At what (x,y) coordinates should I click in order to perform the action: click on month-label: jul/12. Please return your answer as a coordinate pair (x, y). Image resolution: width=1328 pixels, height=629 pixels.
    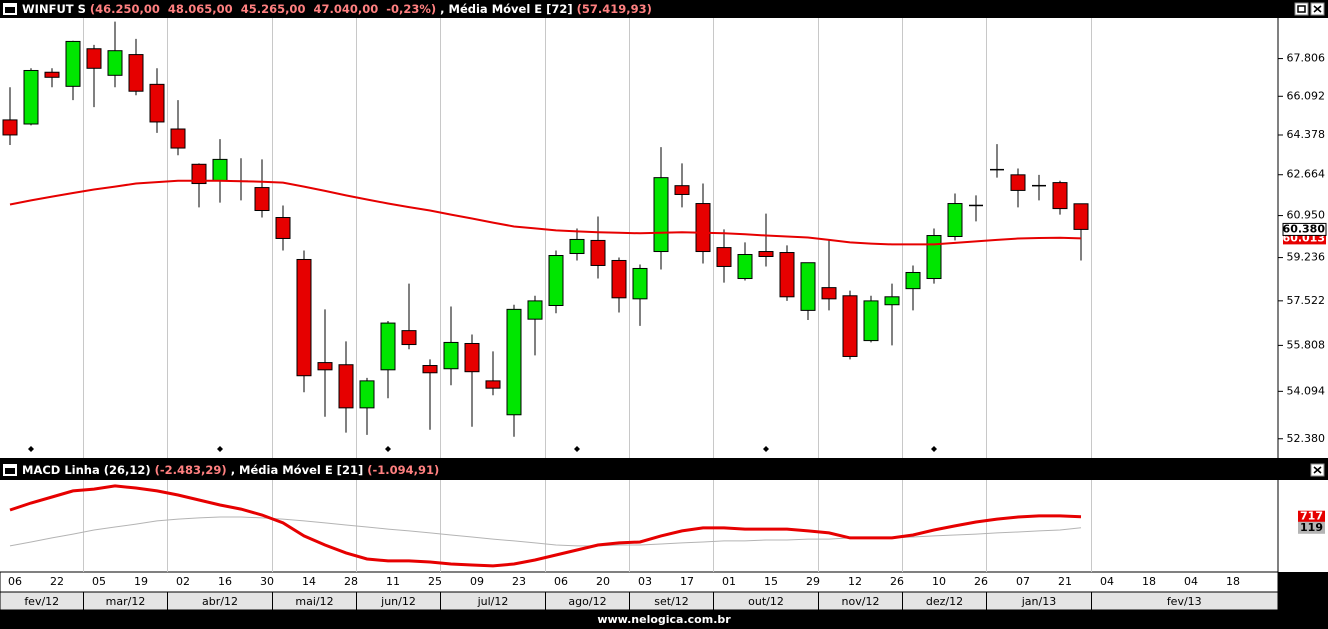
    Looking at the image, I should click on (493, 601).